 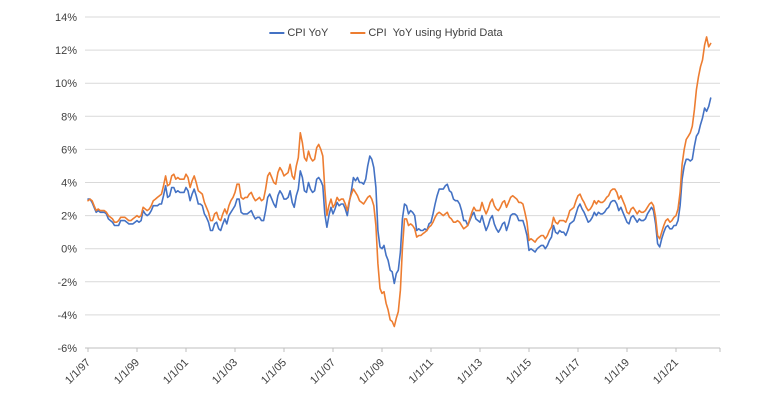 What do you see at coordinates (176, 372) in the screenshot?
I see `svg-text: 1/1/01` at bounding box center [176, 372].